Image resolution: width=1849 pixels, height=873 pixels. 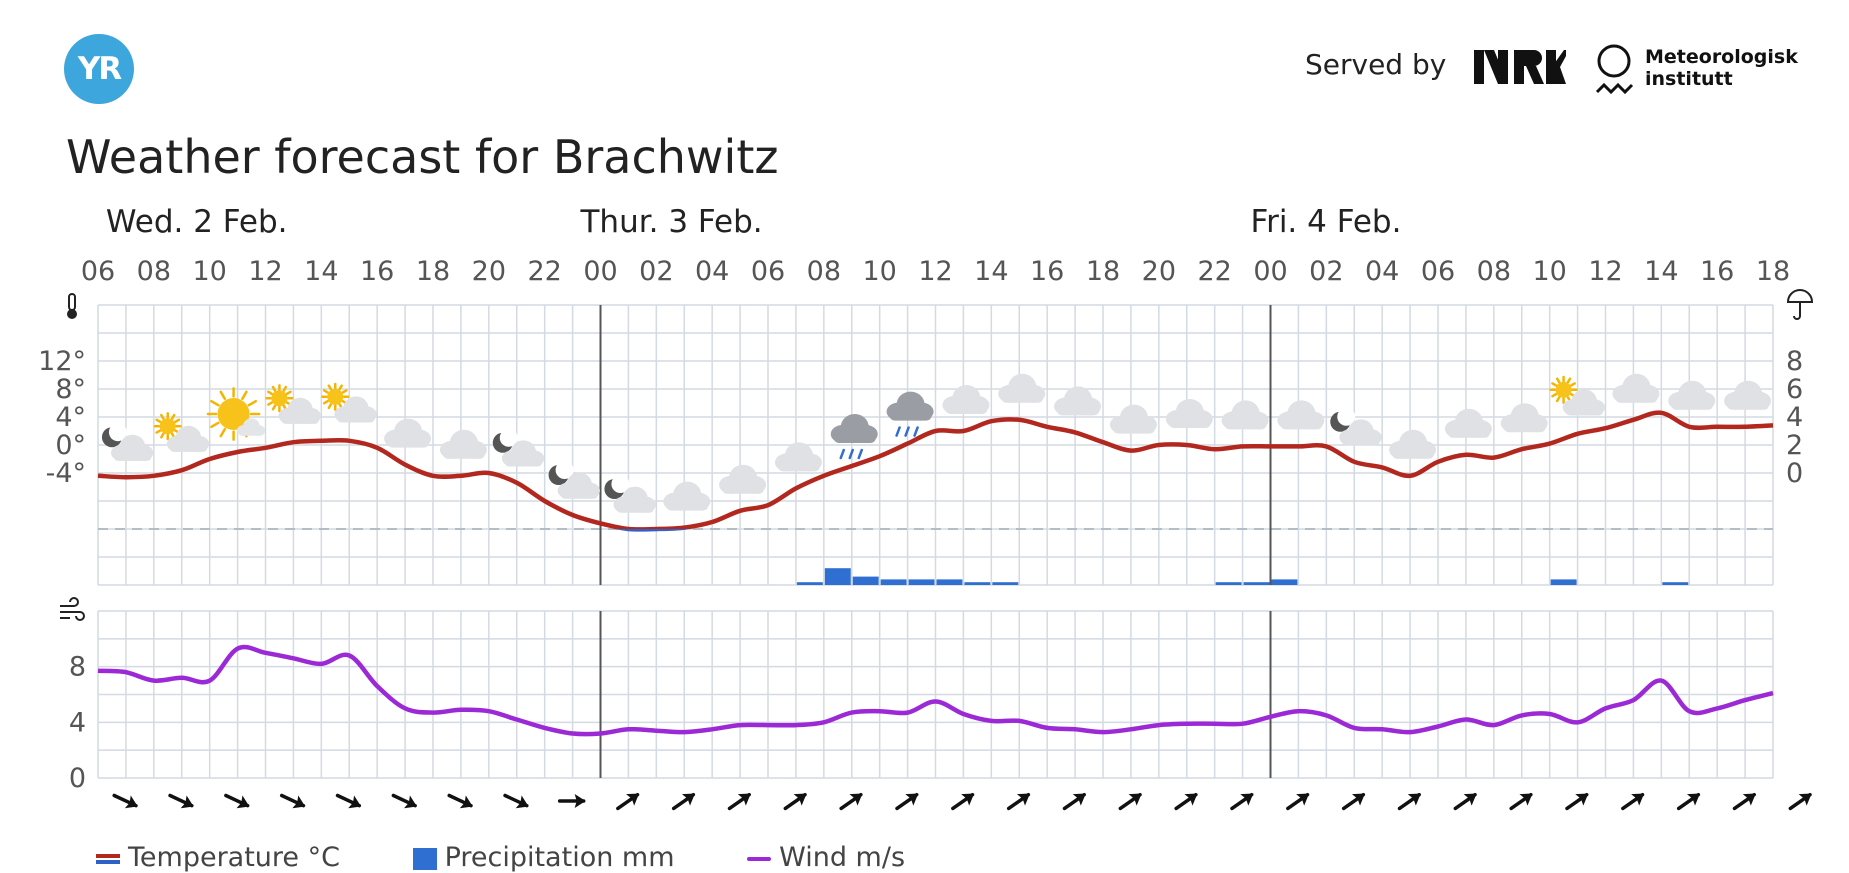 I want to click on temperature-axis-tick: 12°, so click(x=62, y=361).